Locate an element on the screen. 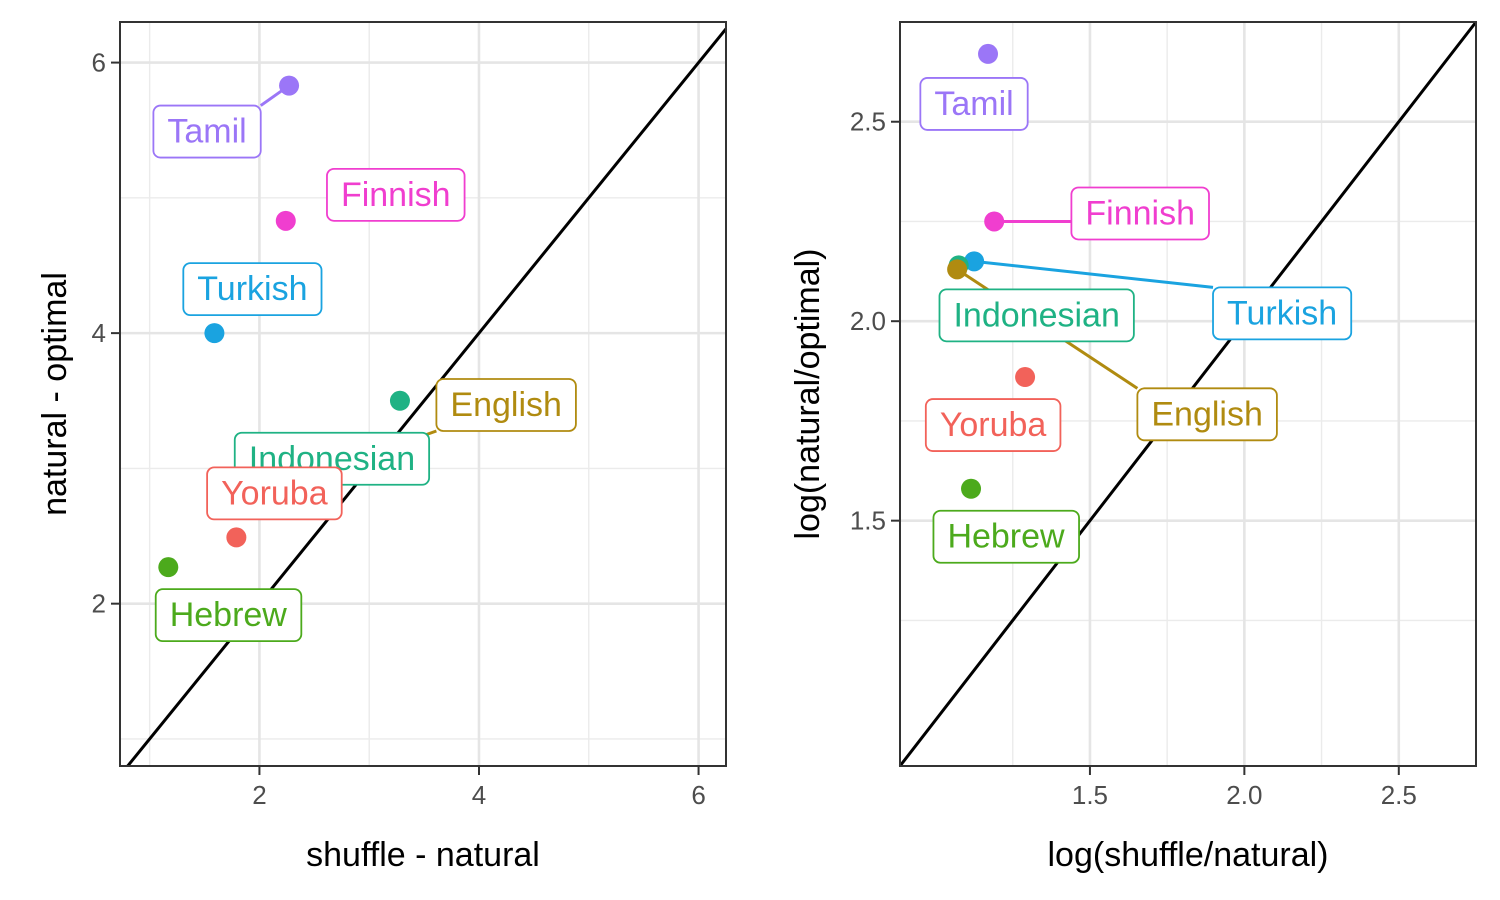  left-panel-x-tick-label: 4 is located at coordinates (479, 795).